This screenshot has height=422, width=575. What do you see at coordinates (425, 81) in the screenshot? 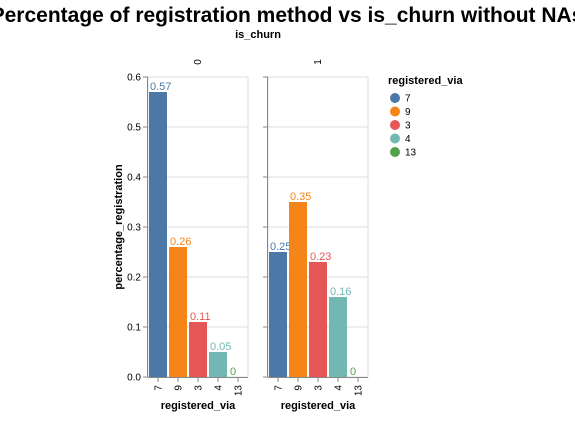
I see `legend-title: registered_via` at bounding box center [425, 81].